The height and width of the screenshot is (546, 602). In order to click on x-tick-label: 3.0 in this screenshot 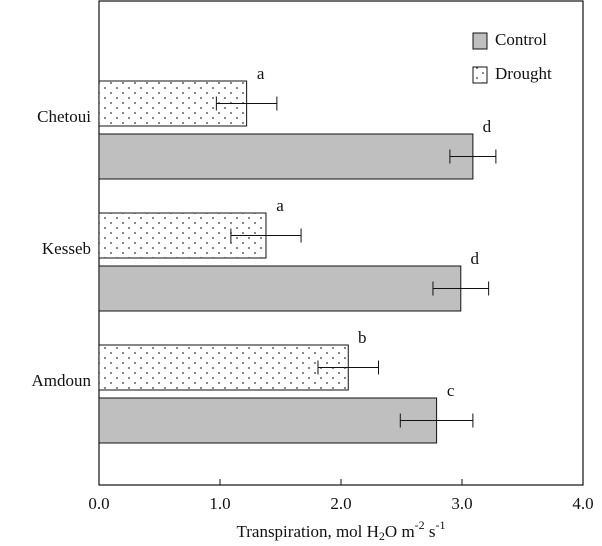, I will do `click(461, 503)`.